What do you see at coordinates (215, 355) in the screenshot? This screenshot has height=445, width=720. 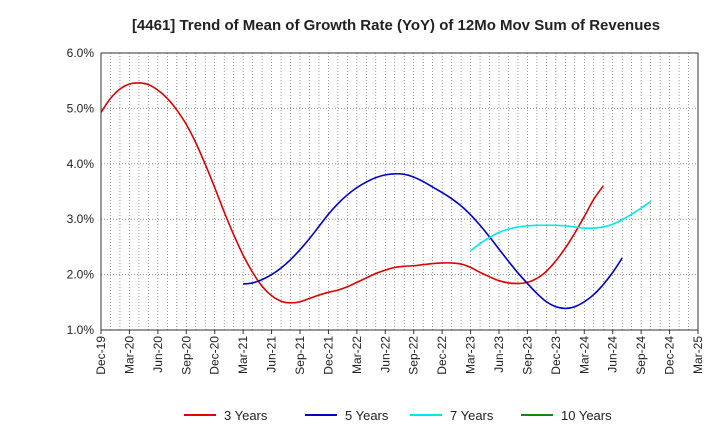 I see `x-tick-label: Dec-20` at bounding box center [215, 355].